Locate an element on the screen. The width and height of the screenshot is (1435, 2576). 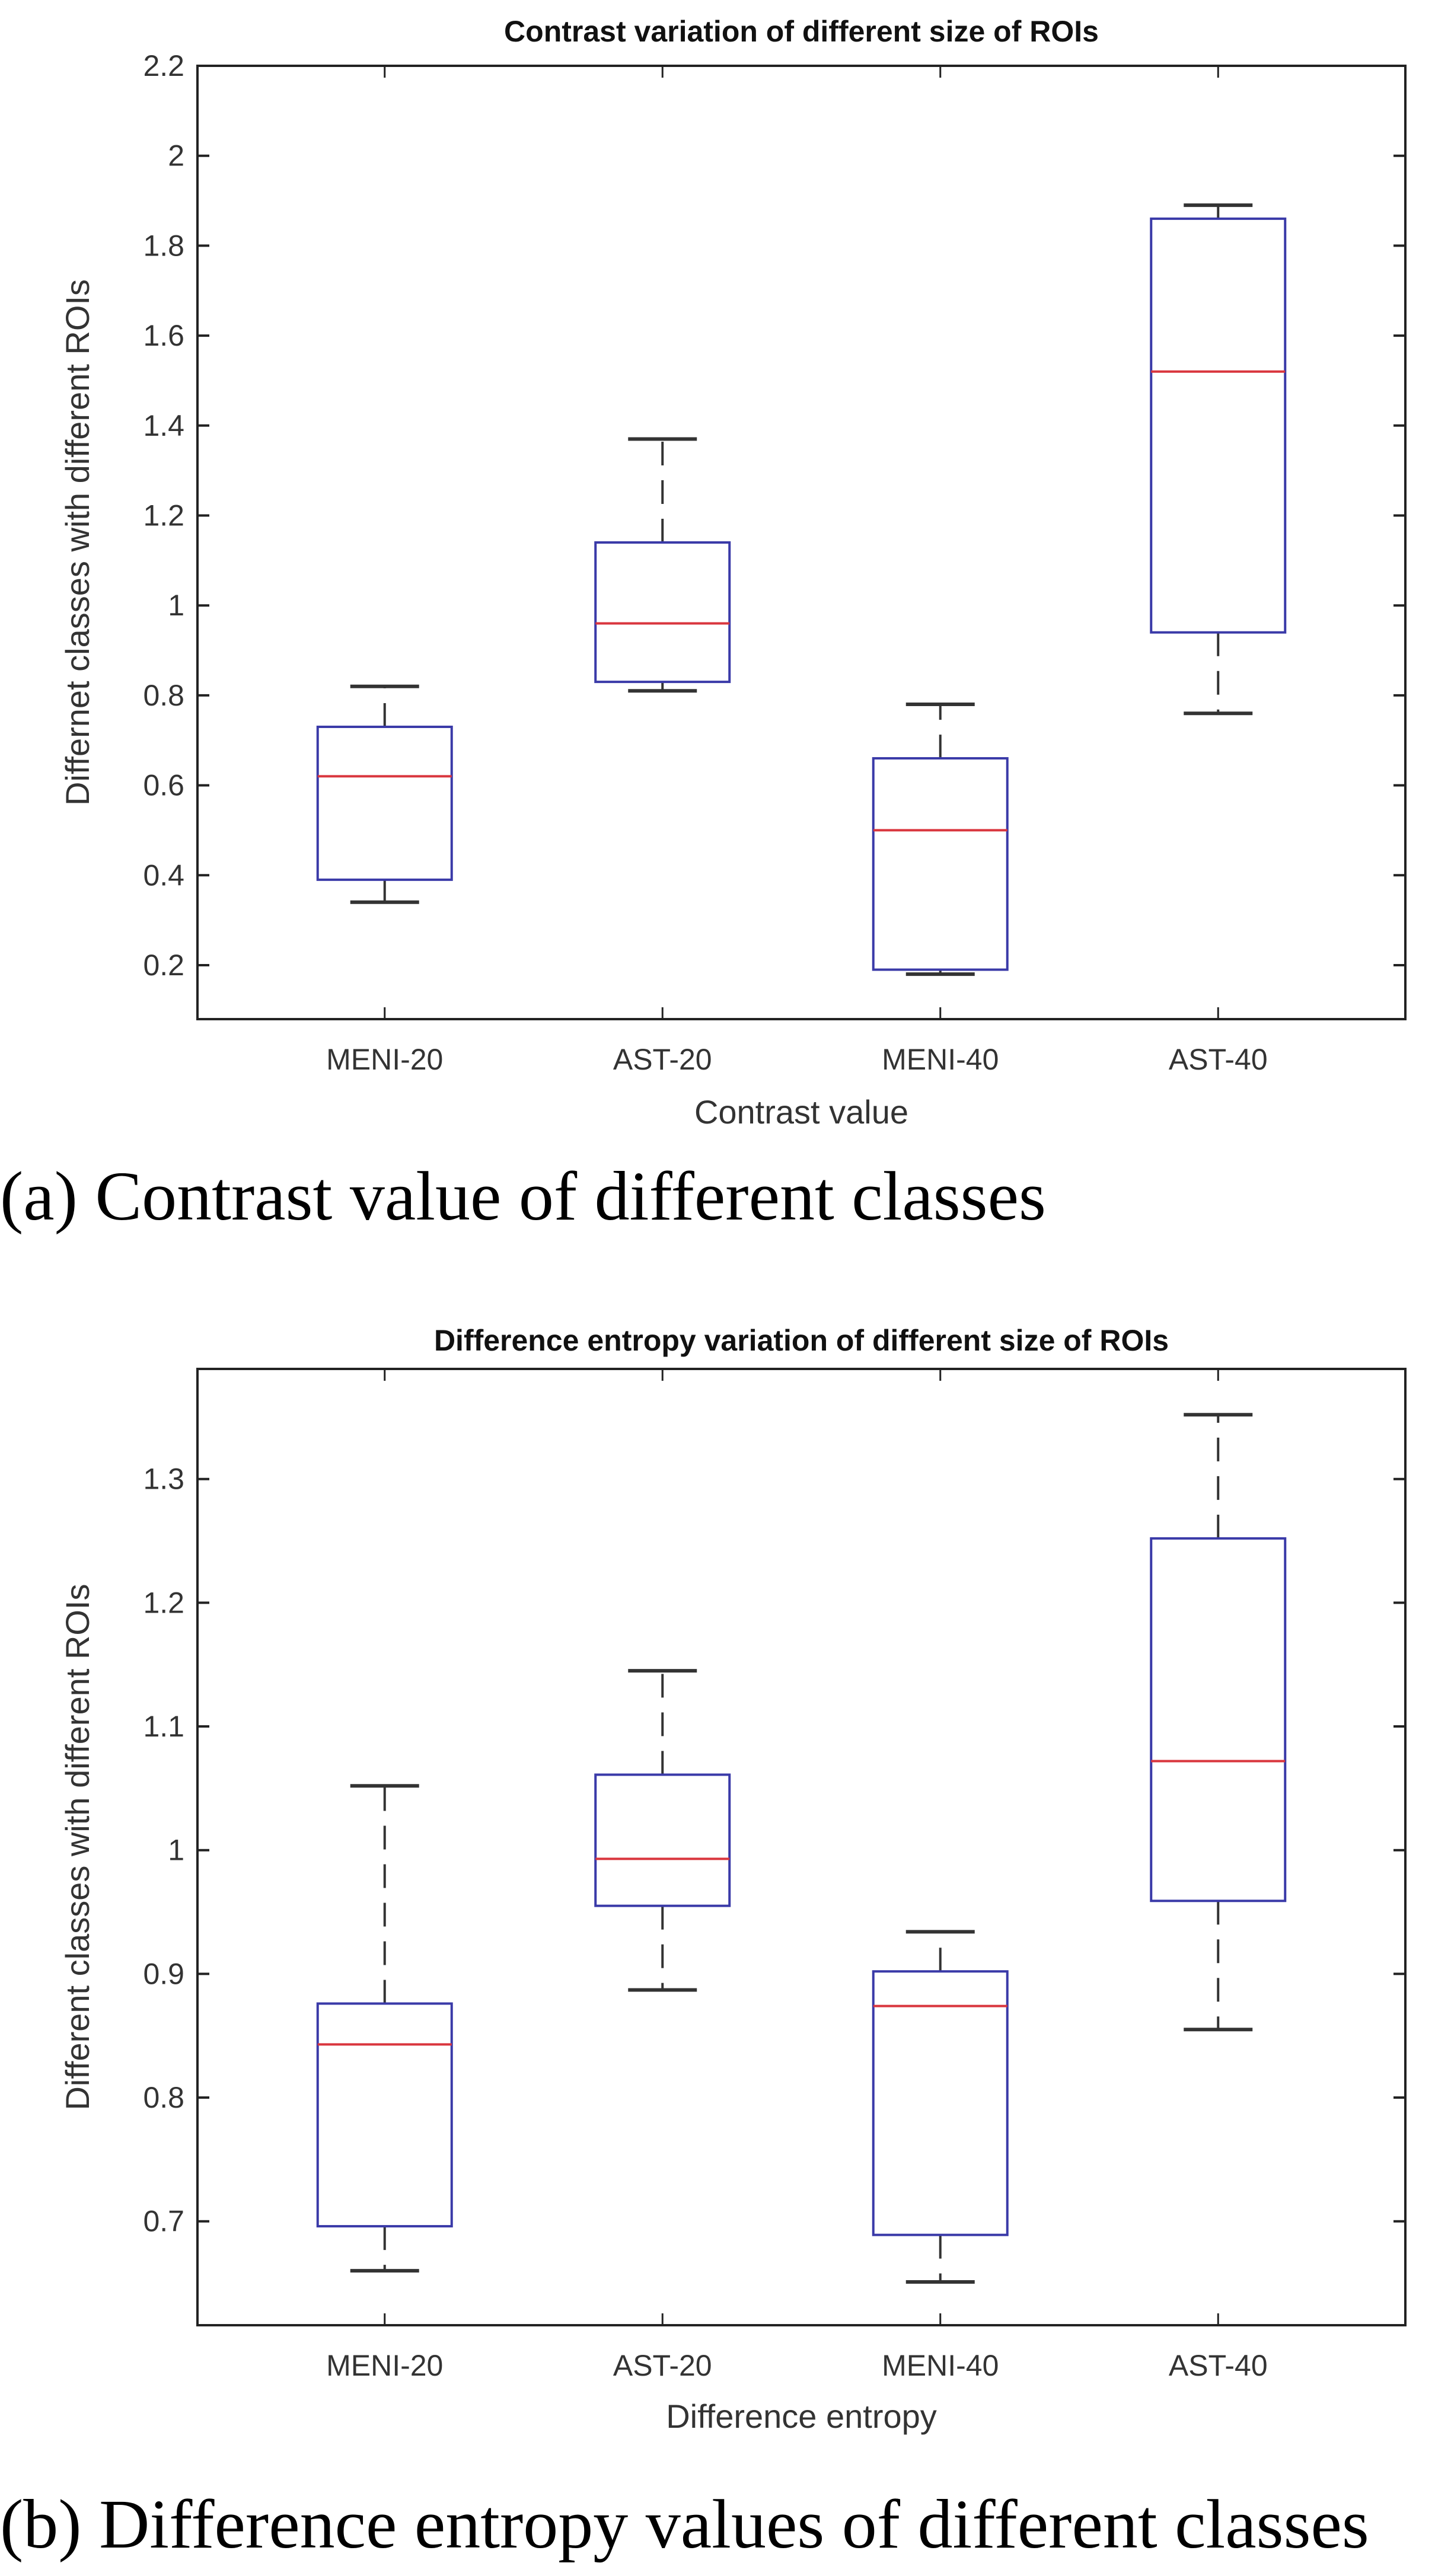
y-tick-label: 1.6 is located at coordinates (163, 335).